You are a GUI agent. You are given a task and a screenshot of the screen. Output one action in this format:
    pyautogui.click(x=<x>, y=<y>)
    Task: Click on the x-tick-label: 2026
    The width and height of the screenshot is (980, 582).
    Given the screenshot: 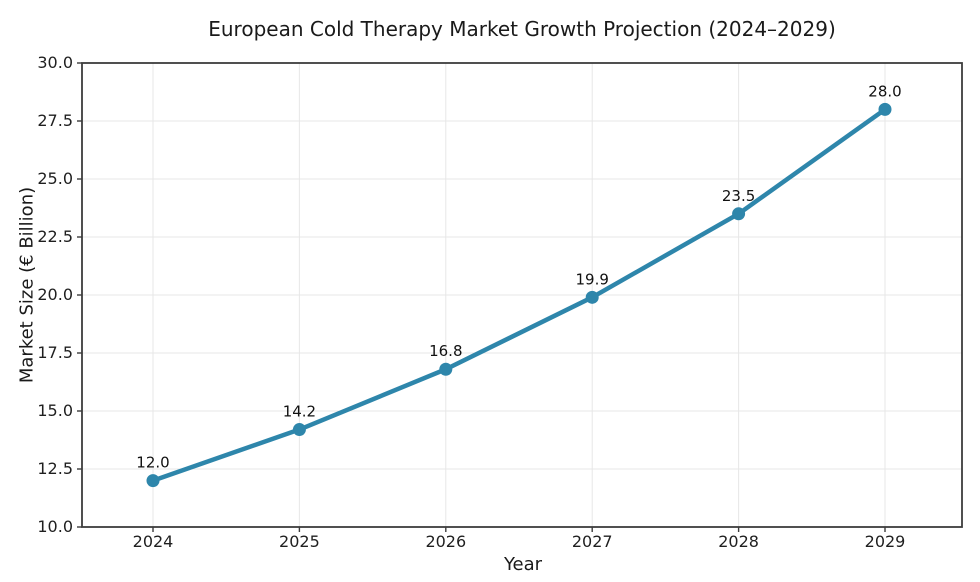 What is the action you would take?
    pyautogui.click(x=445, y=541)
    